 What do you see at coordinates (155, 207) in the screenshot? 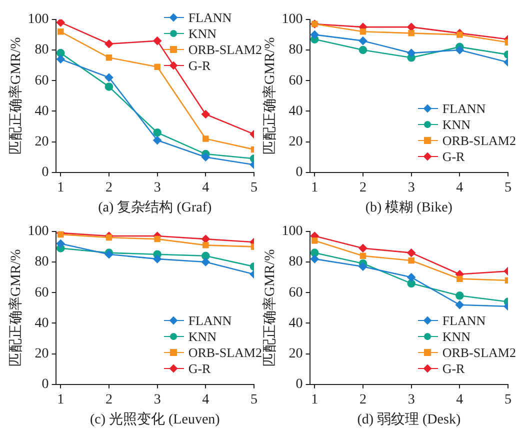
I see `x-axis-title: (a) 复杂结构 (Graf)` at bounding box center [155, 207].